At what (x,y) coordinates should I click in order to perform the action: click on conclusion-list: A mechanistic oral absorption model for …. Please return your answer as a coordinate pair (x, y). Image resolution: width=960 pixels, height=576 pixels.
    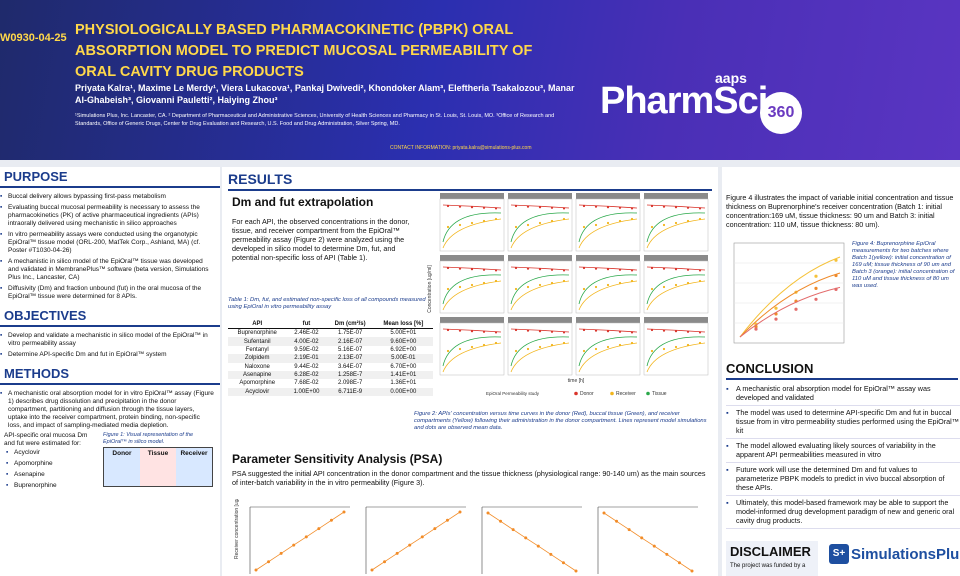
    Looking at the image, I should click on (843, 455).